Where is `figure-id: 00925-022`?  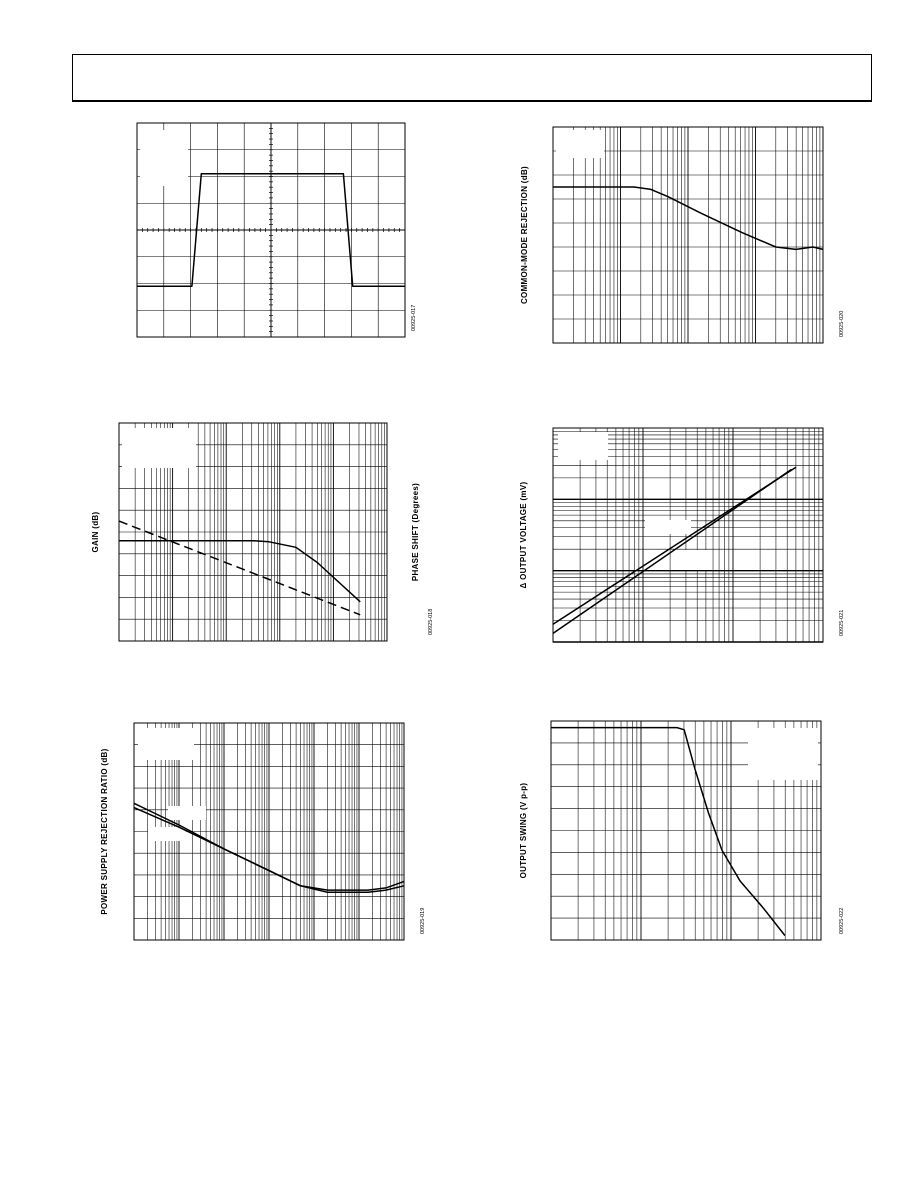
figure-id: 00925-022 is located at coordinates (842, 921).